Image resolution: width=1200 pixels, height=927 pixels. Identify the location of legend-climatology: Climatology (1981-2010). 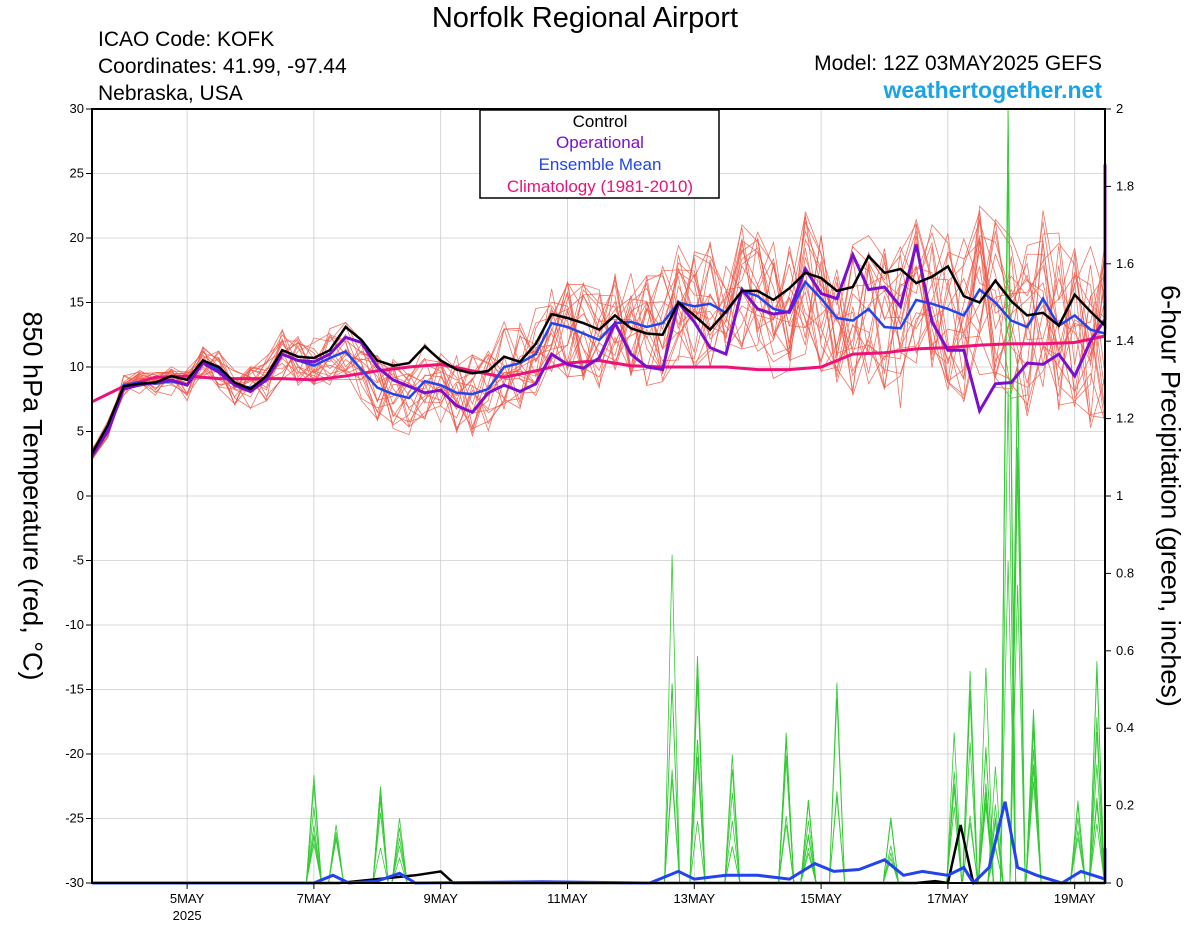
(600, 186).